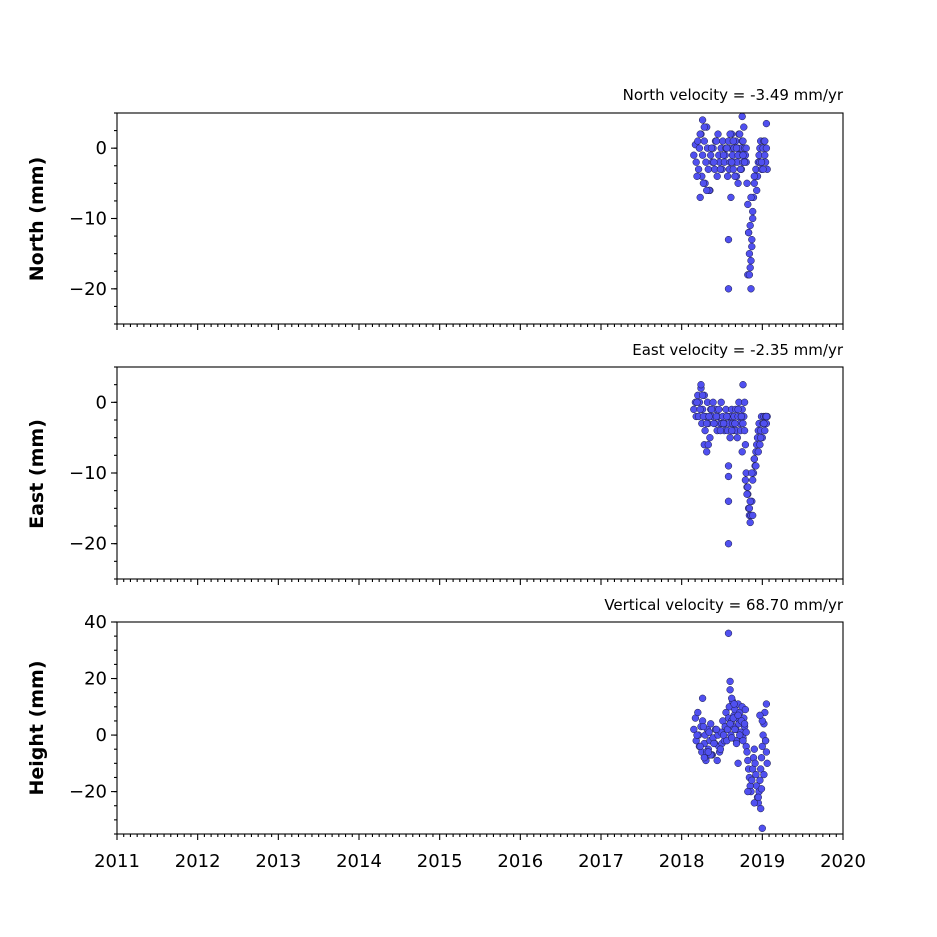 The image size is (937, 937). What do you see at coordinates (730, 730) in the screenshot?
I see `height-points` at bounding box center [730, 730].